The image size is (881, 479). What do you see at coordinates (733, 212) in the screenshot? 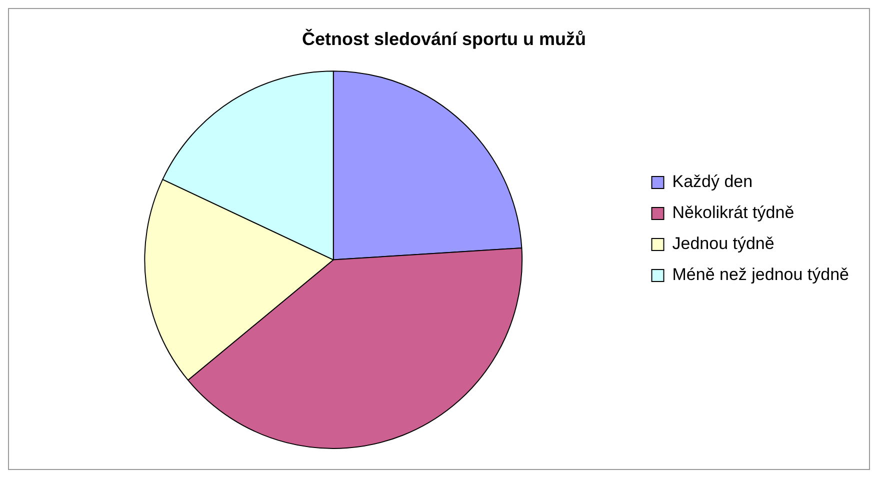
I see `legend-label: Několikrát týdně` at bounding box center [733, 212].